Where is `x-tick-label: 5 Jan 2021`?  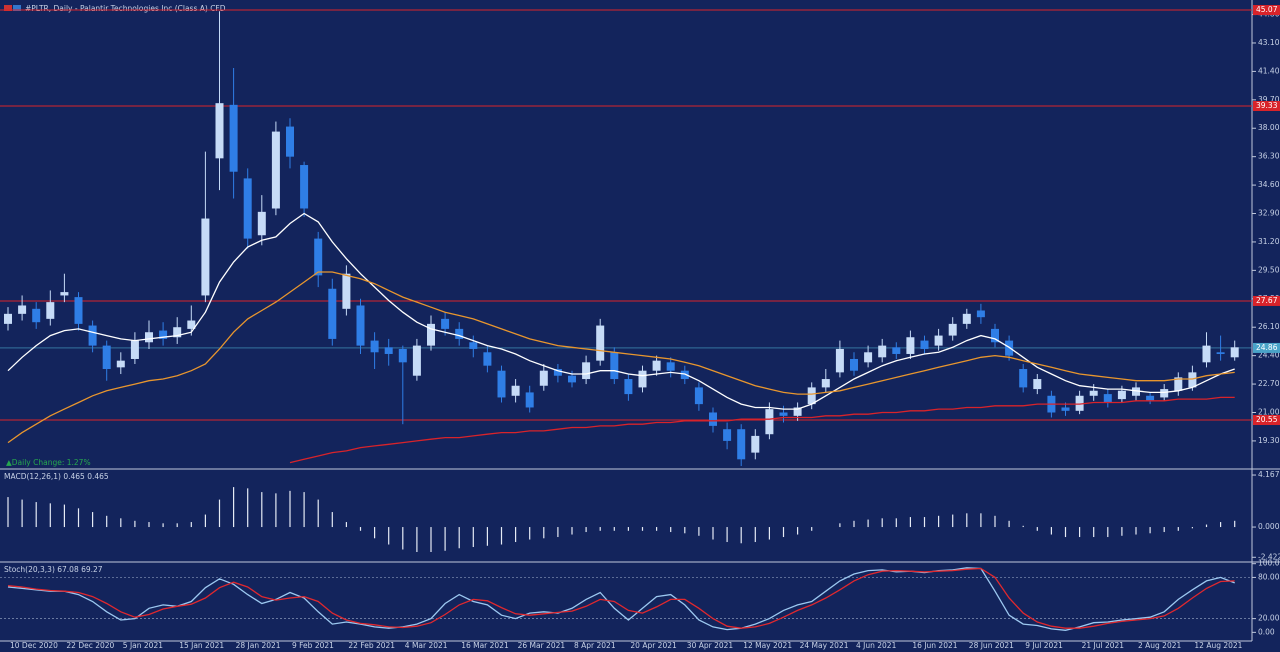 x-tick-label: 5 Jan 2021 is located at coordinates (143, 645).